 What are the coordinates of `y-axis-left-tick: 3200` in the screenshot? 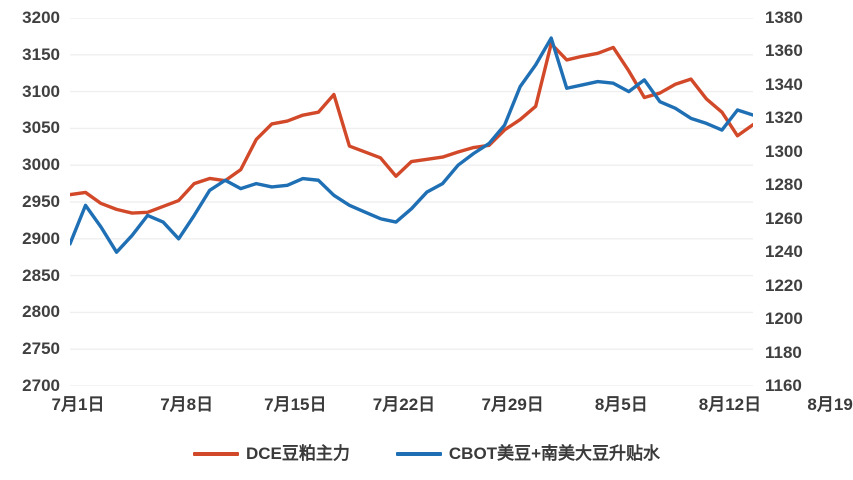 It's located at (41, 17).